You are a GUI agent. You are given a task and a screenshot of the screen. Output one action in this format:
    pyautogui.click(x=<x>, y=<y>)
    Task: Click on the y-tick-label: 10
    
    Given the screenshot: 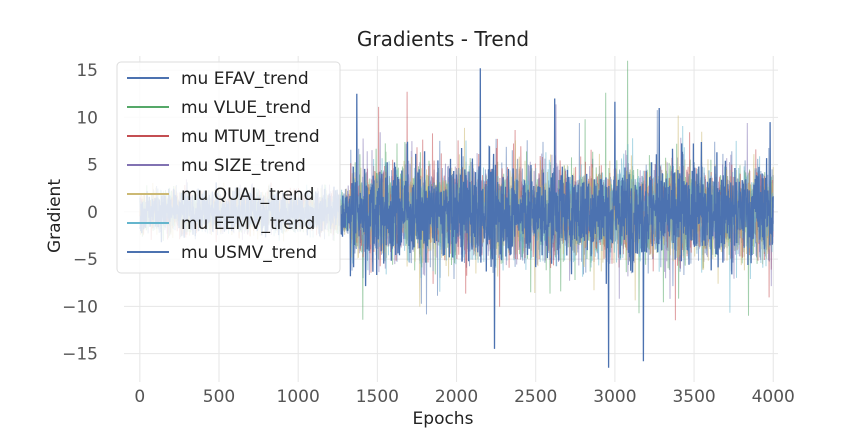 What is the action you would take?
    pyautogui.click(x=87, y=118)
    